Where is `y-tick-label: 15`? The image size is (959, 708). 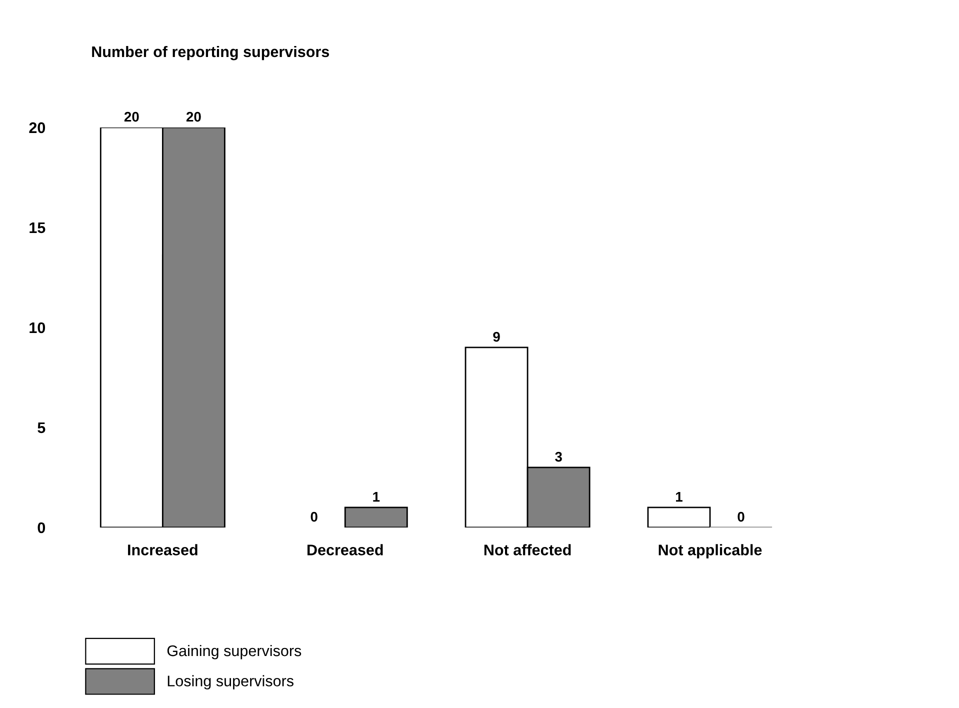 y-tick-label: 15 is located at coordinates (38, 228).